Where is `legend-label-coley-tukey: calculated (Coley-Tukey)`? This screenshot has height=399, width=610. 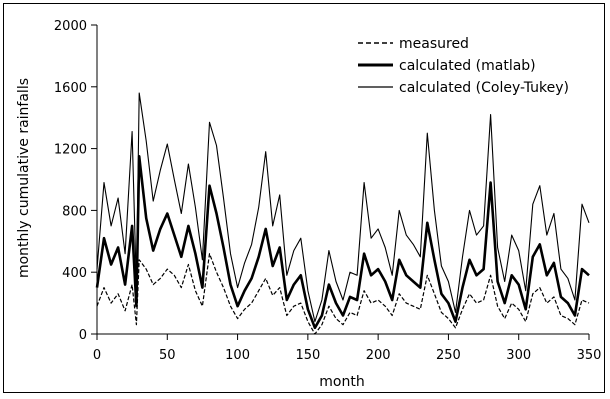
legend-label-coley-tukey: calculated (Coley-Tukey) is located at coordinates (484, 88).